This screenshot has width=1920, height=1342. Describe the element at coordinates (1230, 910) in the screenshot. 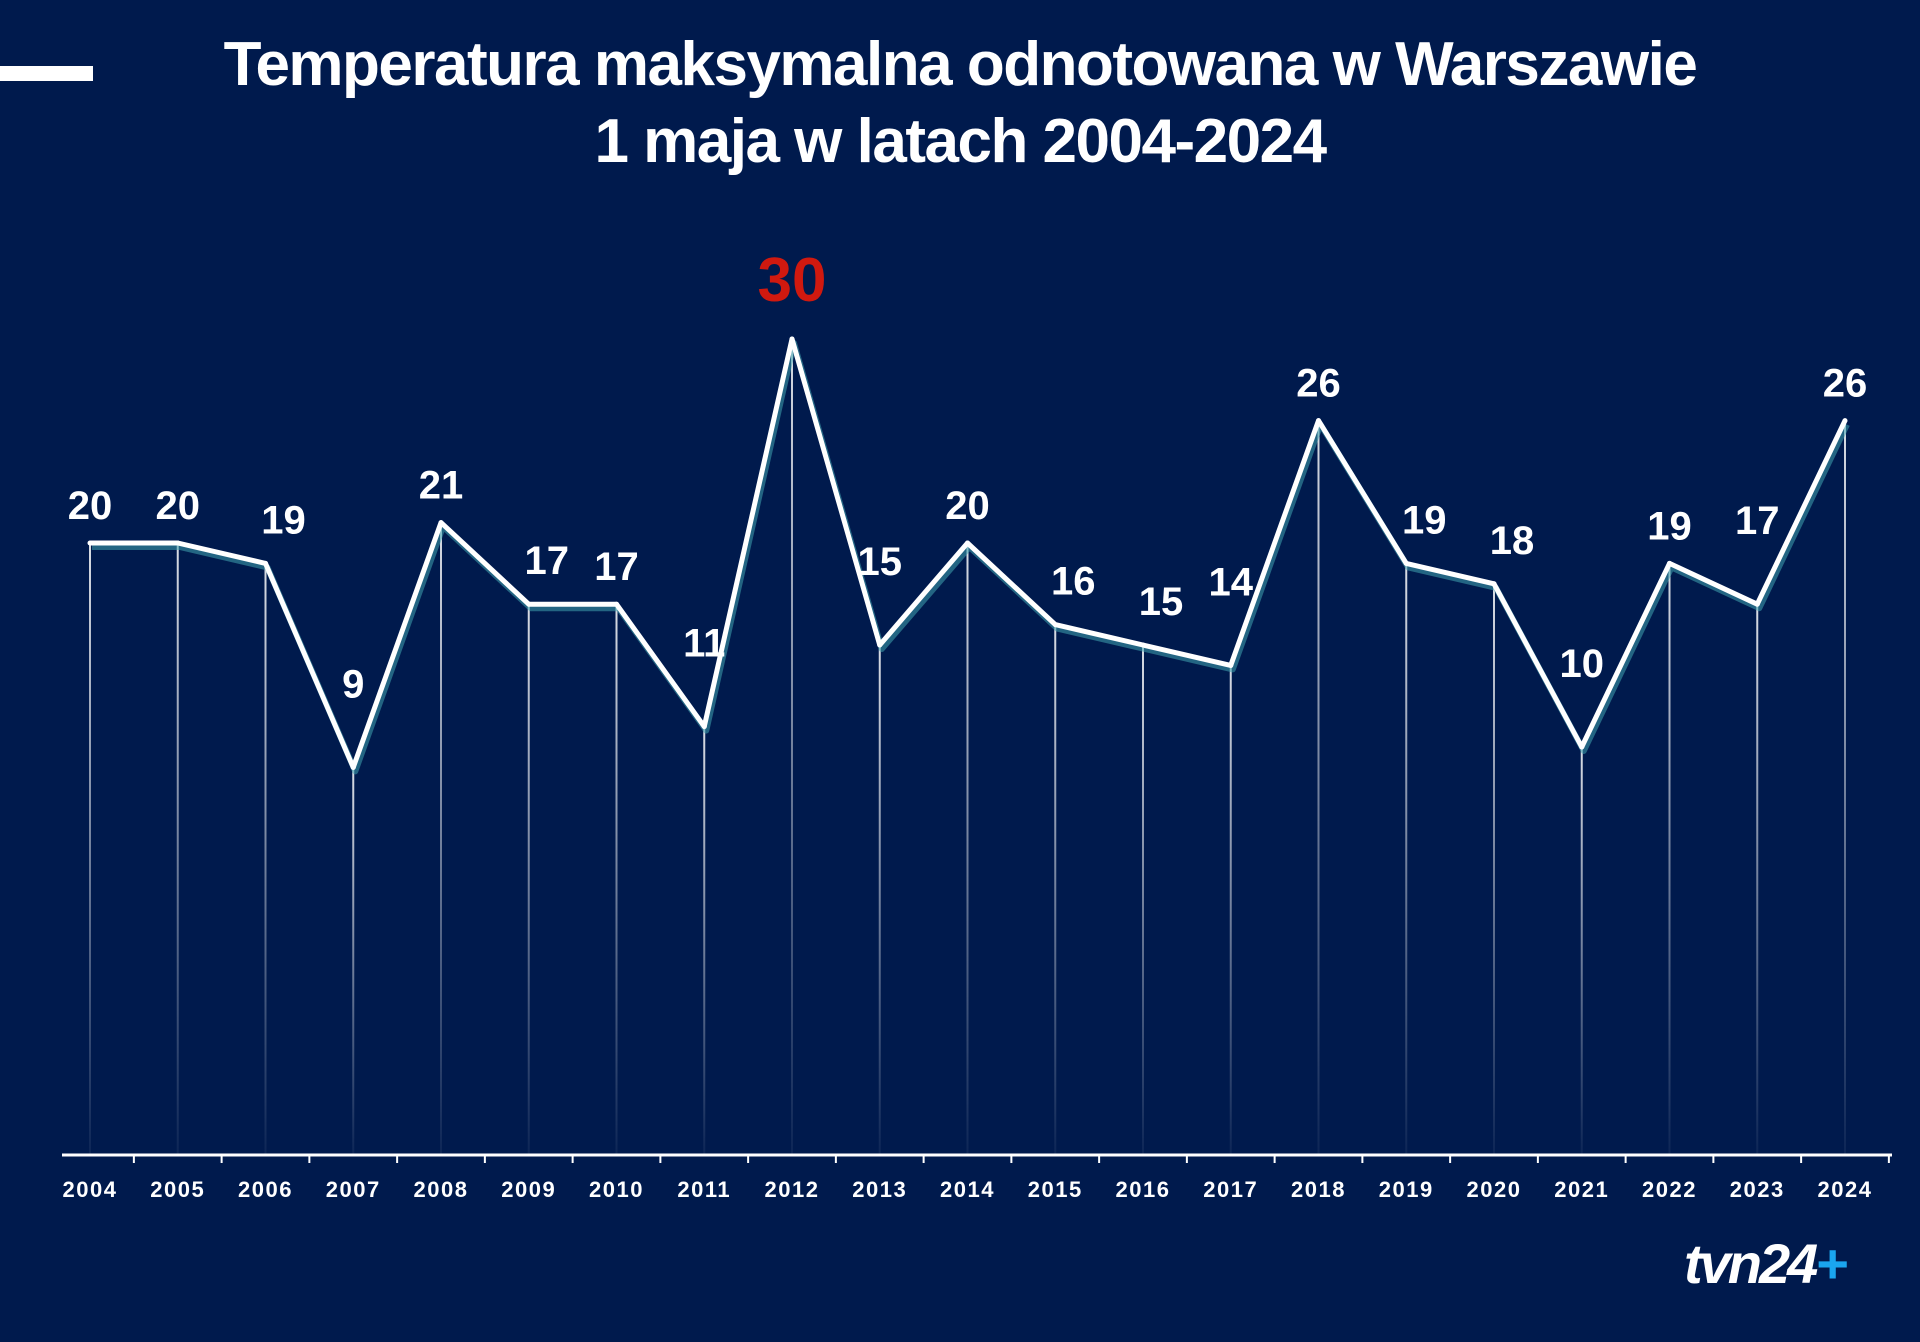

I see `drop-line-2017` at that location.